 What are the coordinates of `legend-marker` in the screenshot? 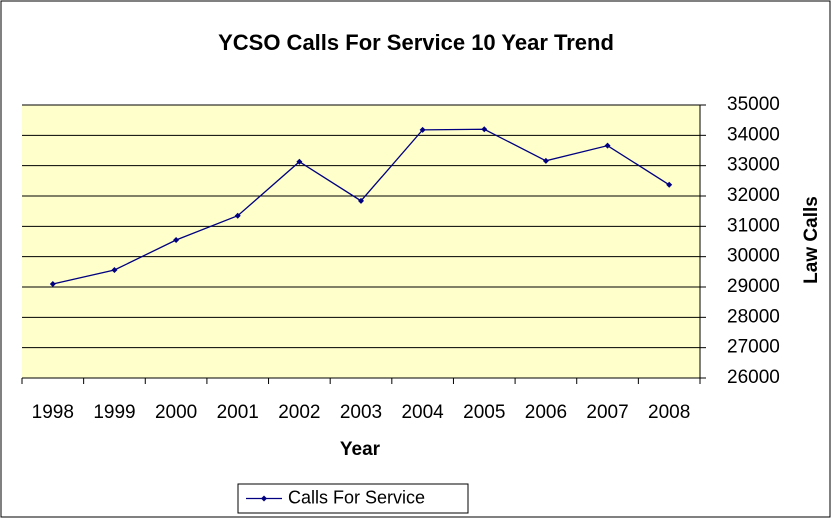 It's located at (264, 498).